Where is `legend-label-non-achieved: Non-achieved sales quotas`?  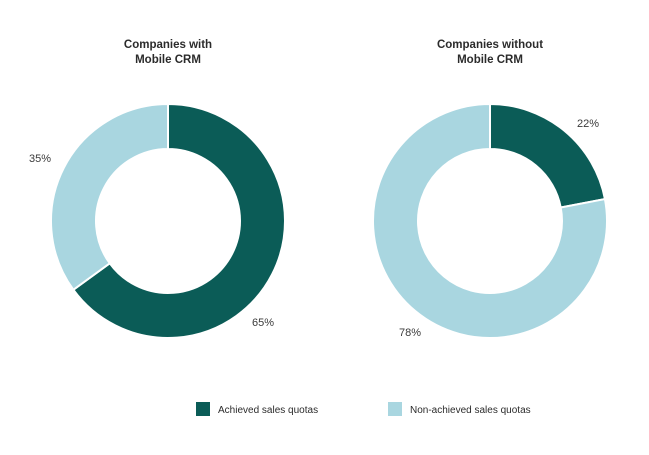
legend-label-non-achieved: Non-achieved sales quotas is located at coordinates (470, 410).